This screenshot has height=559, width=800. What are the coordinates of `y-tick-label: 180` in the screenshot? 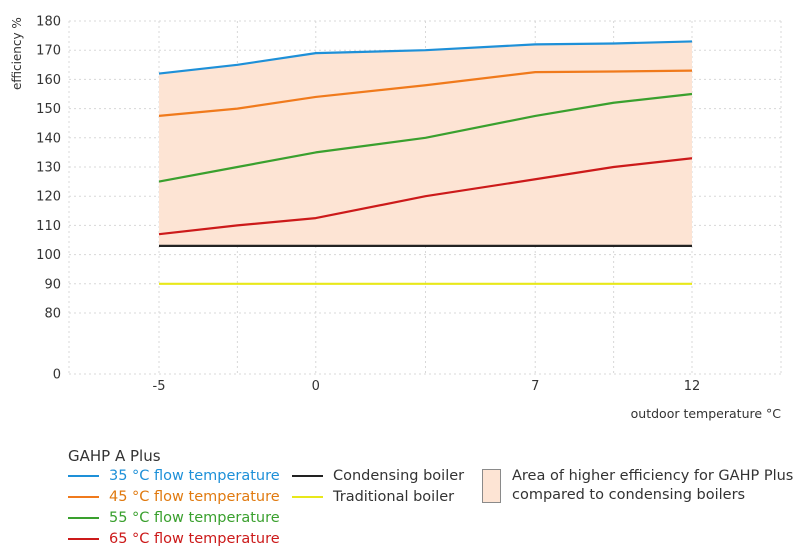 It's located at (48, 22).